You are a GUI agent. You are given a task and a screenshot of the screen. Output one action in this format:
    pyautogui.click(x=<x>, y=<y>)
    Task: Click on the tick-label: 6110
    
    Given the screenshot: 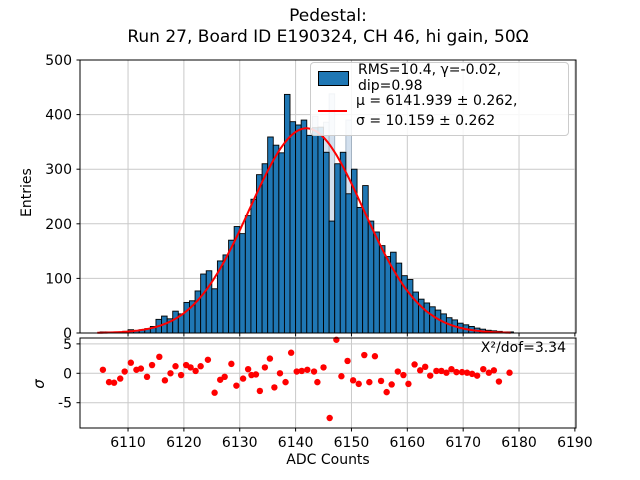 What is the action you would take?
    pyautogui.click(x=128, y=443)
    